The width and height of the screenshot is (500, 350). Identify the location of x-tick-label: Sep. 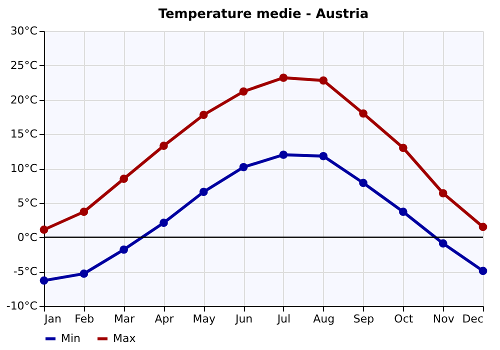
(363, 319).